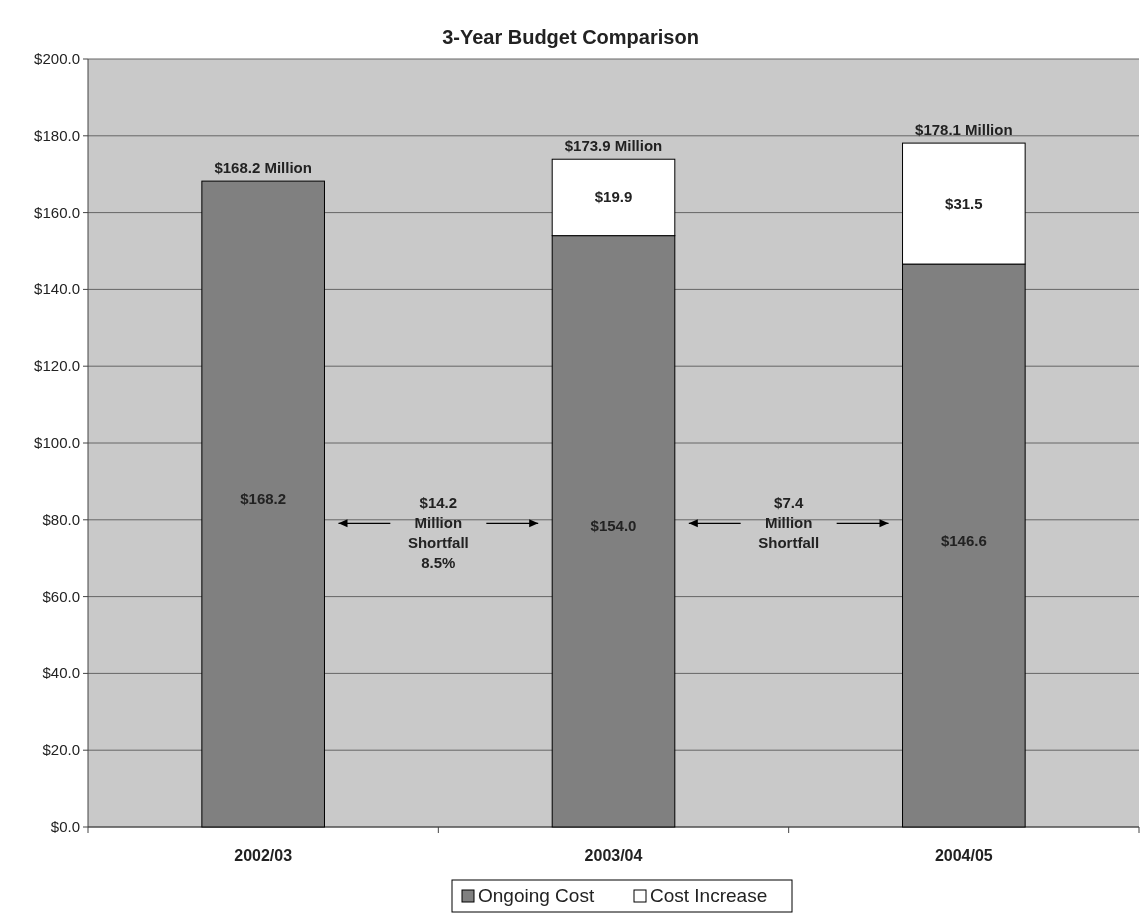 Image resolution: width=1141 pixels, height=924 pixels. I want to click on y-tick-label: $140.0, so click(57, 289).